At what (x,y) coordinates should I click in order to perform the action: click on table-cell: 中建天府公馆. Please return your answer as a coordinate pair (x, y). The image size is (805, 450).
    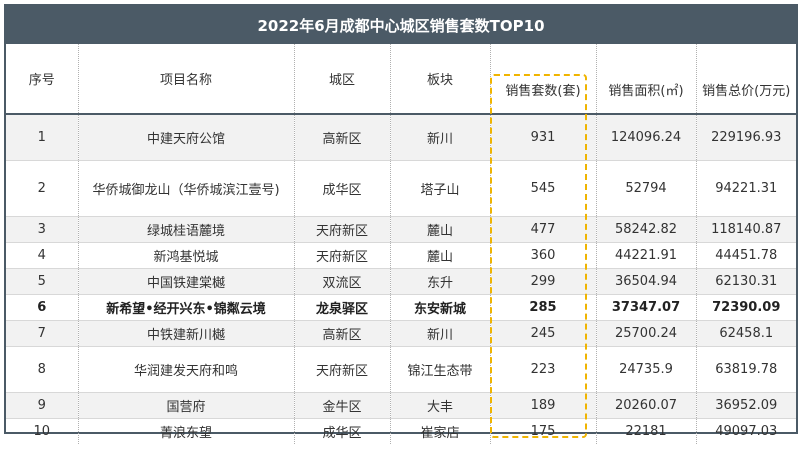
    Looking at the image, I should click on (186, 136).